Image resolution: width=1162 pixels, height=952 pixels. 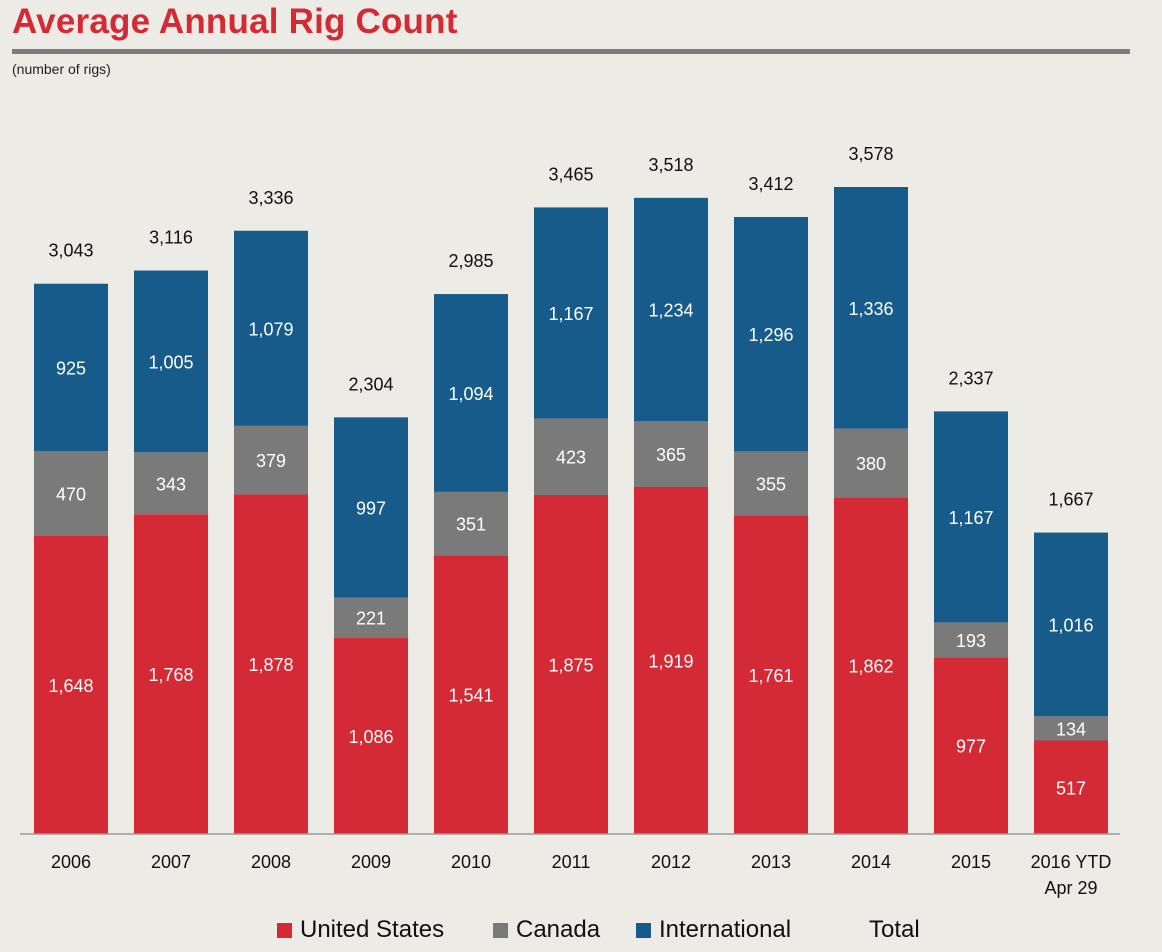 I want to click on bar-canada-2011, so click(x=571, y=456).